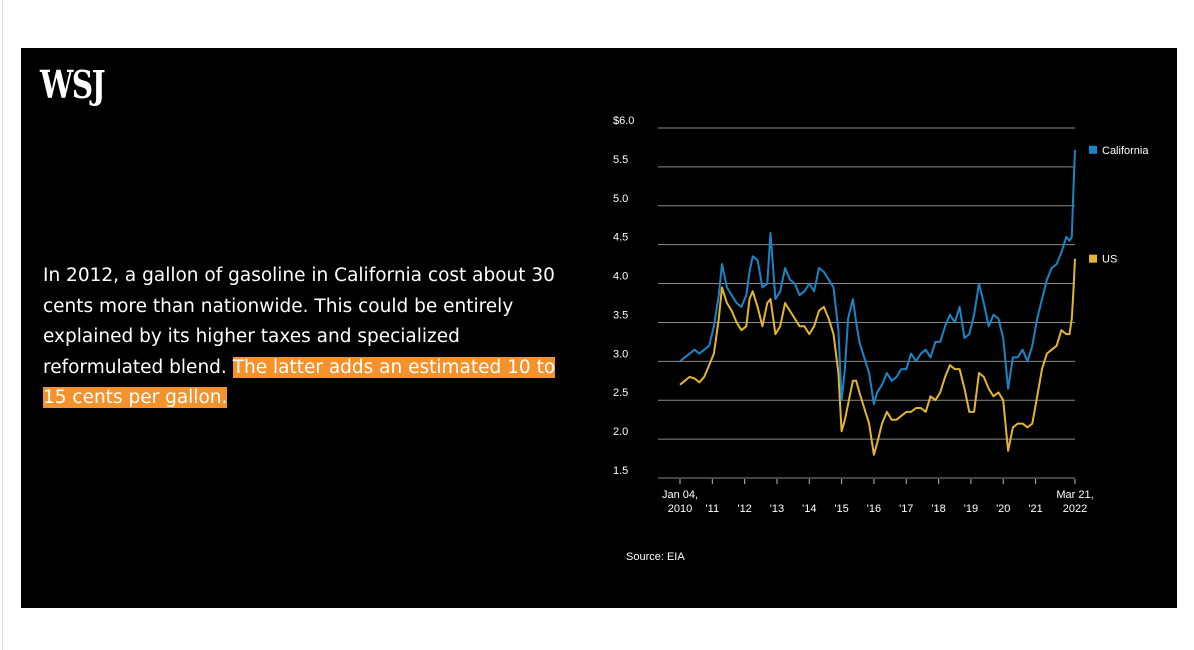 This screenshot has width=1194, height=650. I want to click on y-tick-label: 4.0, so click(620, 277).